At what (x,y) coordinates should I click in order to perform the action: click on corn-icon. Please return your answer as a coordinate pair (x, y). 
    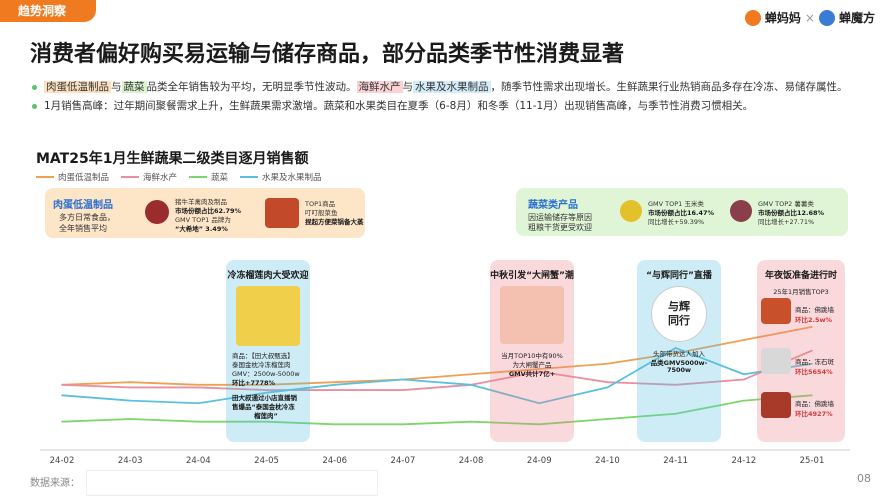
    Looking at the image, I should click on (631, 211).